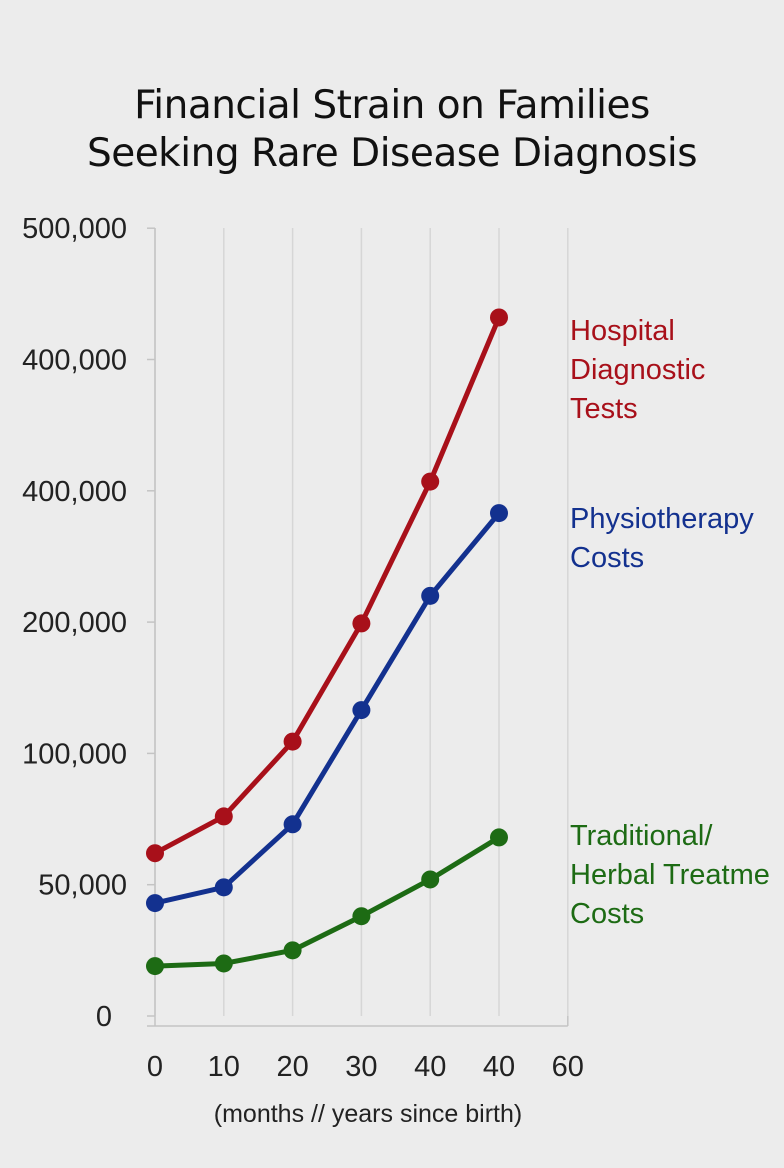  What do you see at coordinates (622, 331) in the screenshot?
I see `legend-label: Hospital` at bounding box center [622, 331].